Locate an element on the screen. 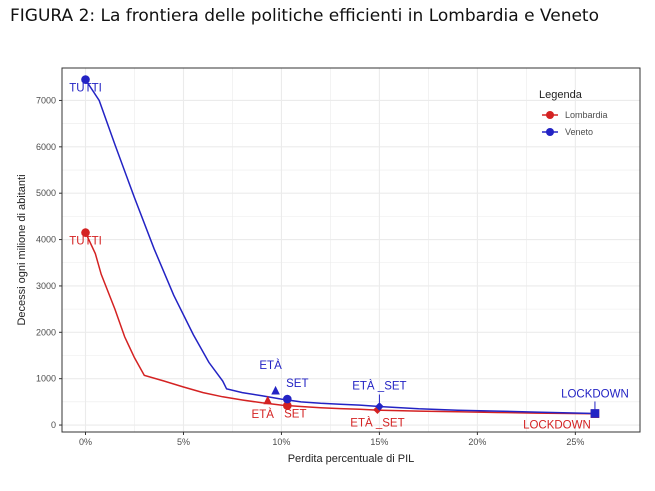 The width and height of the screenshot is (655, 491). lombardia-marker-età-set is located at coordinates (377, 410).